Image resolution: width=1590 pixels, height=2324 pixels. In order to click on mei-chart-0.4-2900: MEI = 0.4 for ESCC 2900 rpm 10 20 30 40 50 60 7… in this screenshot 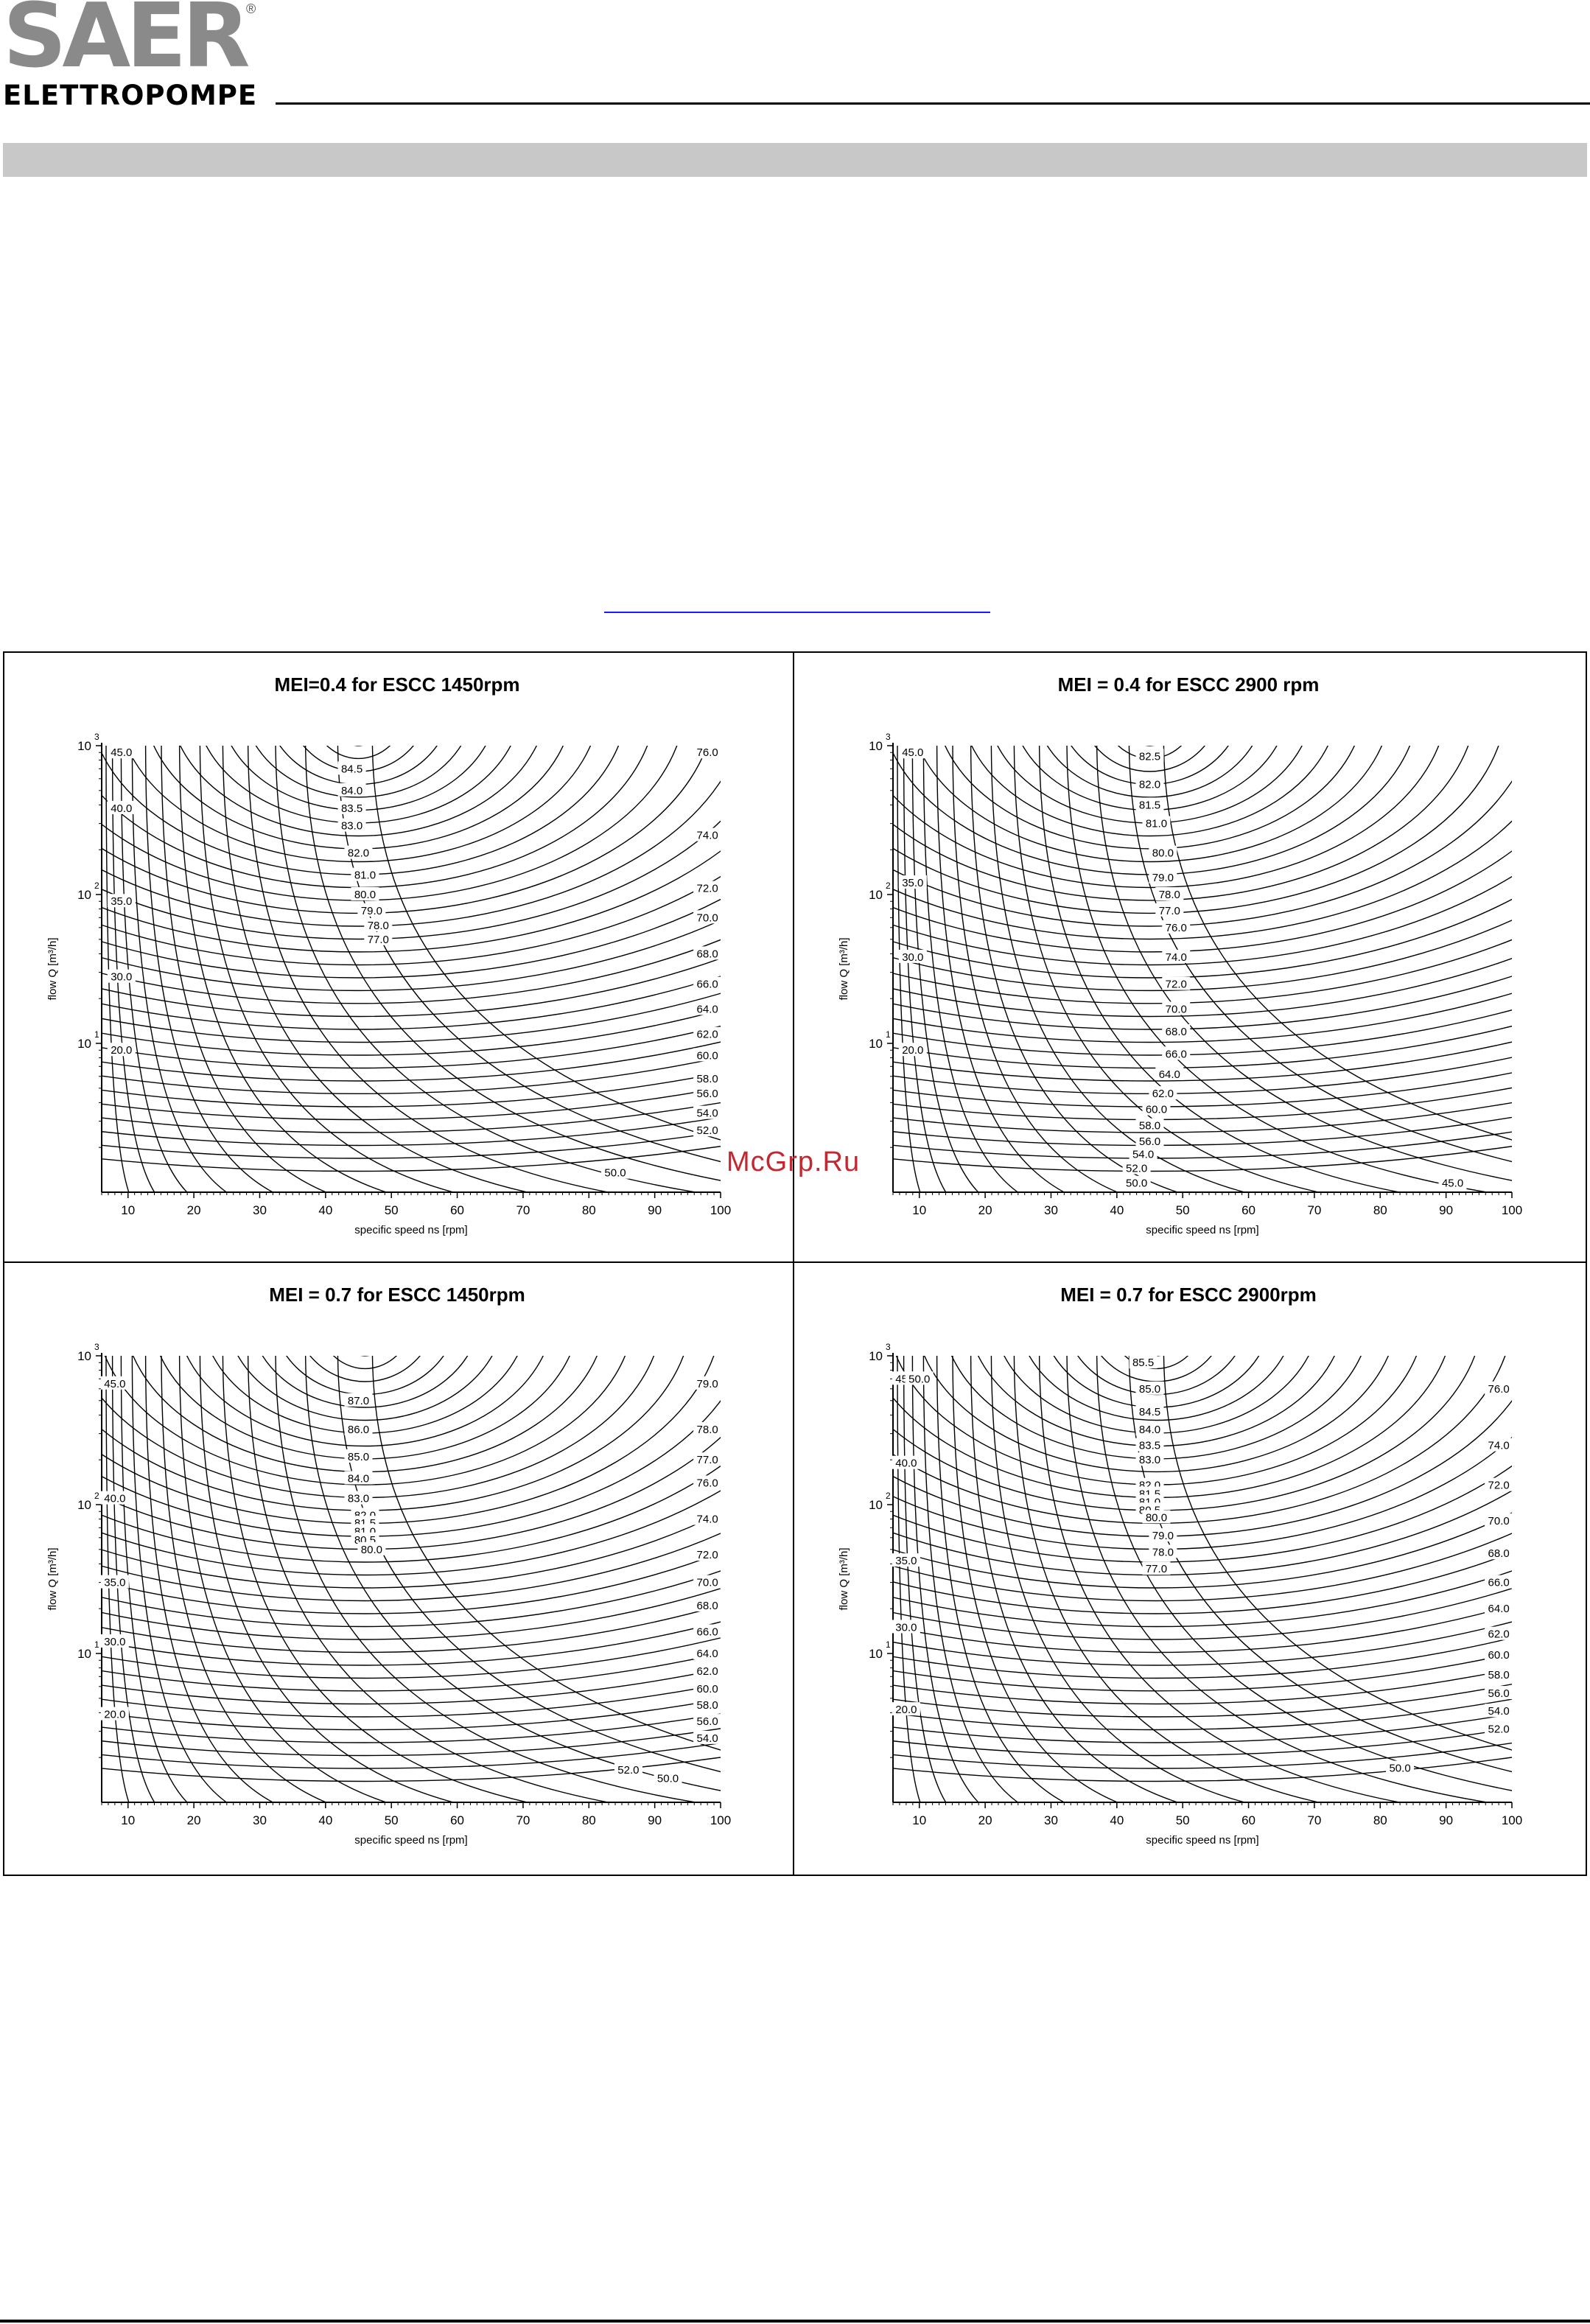, I will do `click(1188, 957)`.